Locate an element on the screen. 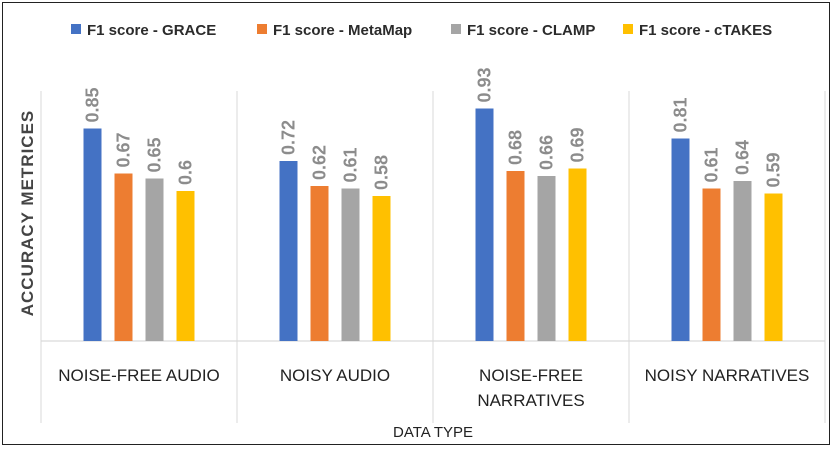 The height and width of the screenshot is (450, 835). value-label: 0.72 is located at coordinates (289, 137).